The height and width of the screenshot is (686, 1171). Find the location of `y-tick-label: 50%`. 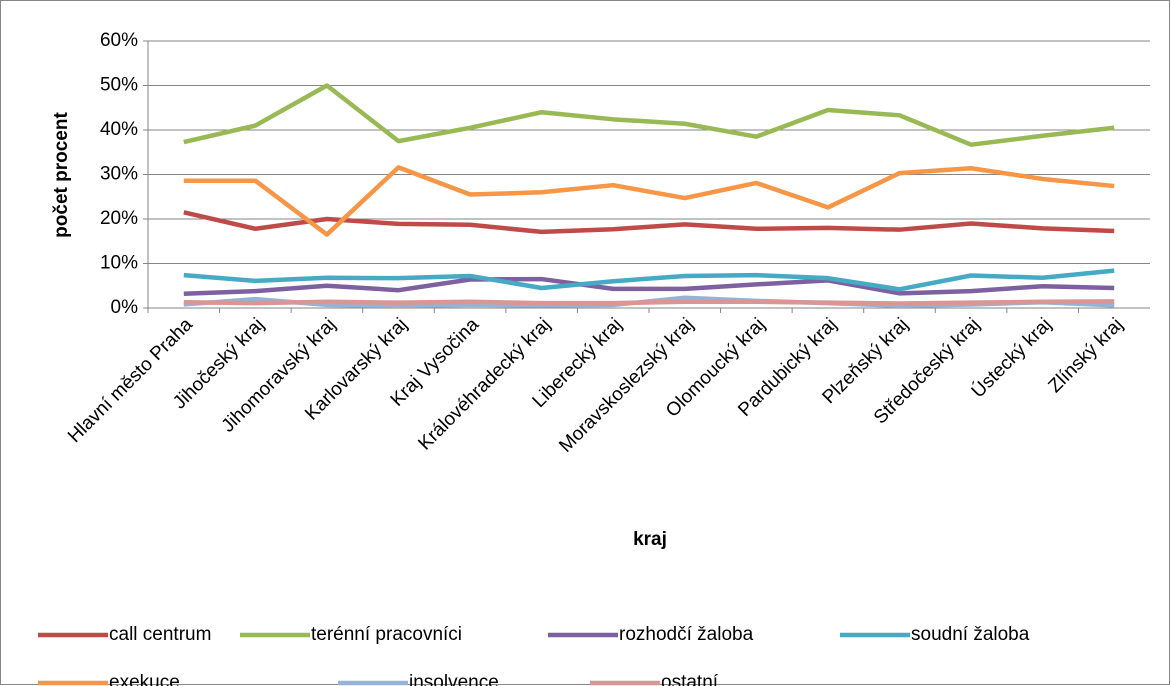

y-tick-label: 50% is located at coordinates (119, 85).